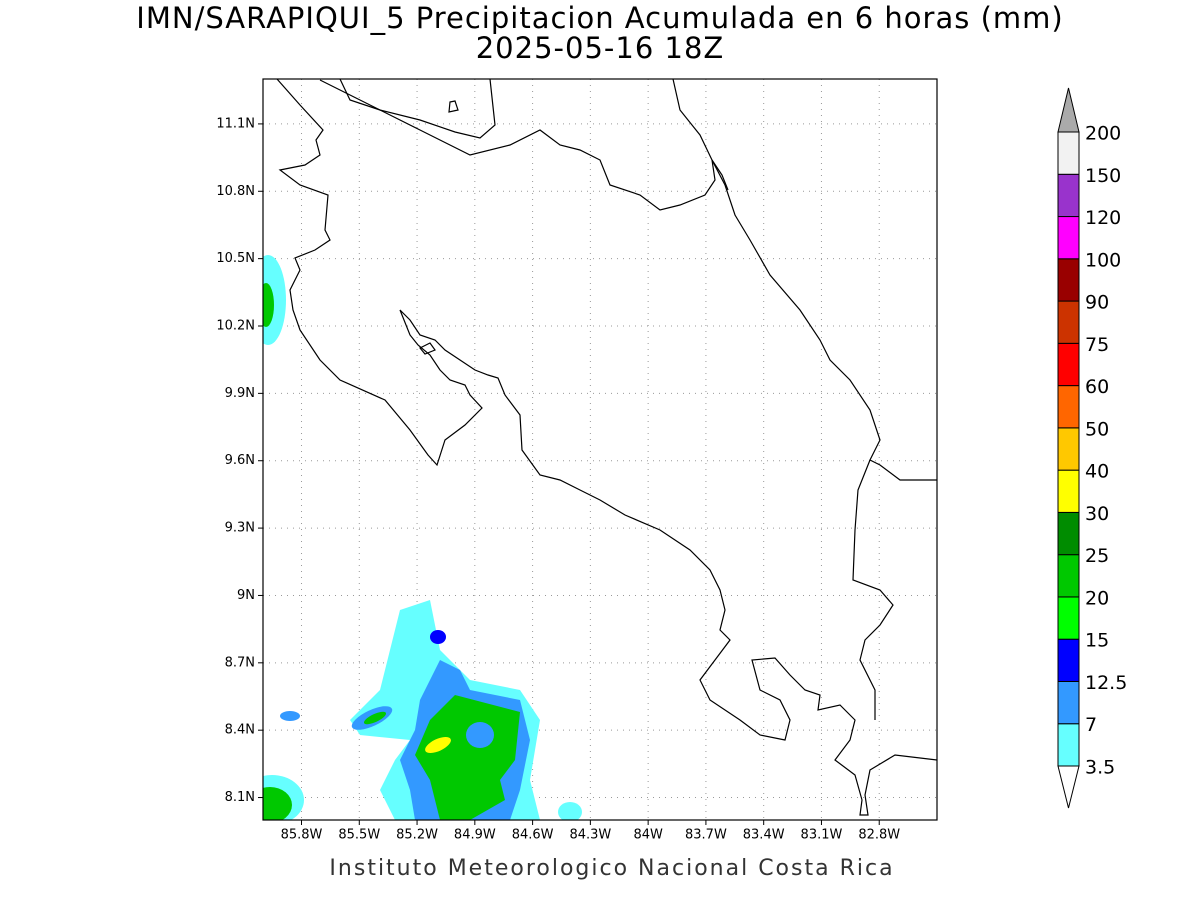  Describe the element at coordinates (417, 835) in the screenshot. I see `x-tick-label: 85.2W` at that location.